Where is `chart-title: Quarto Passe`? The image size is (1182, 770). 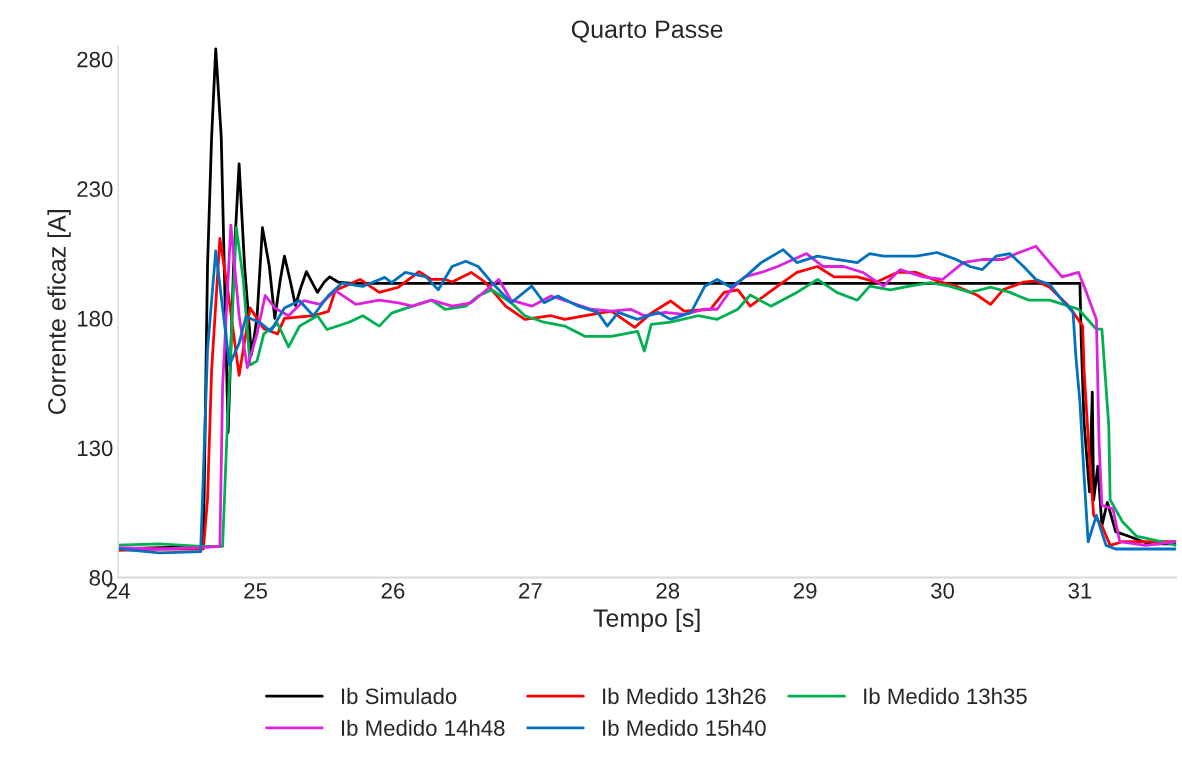
chart-title: Quarto Passe is located at coordinates (647, 31).